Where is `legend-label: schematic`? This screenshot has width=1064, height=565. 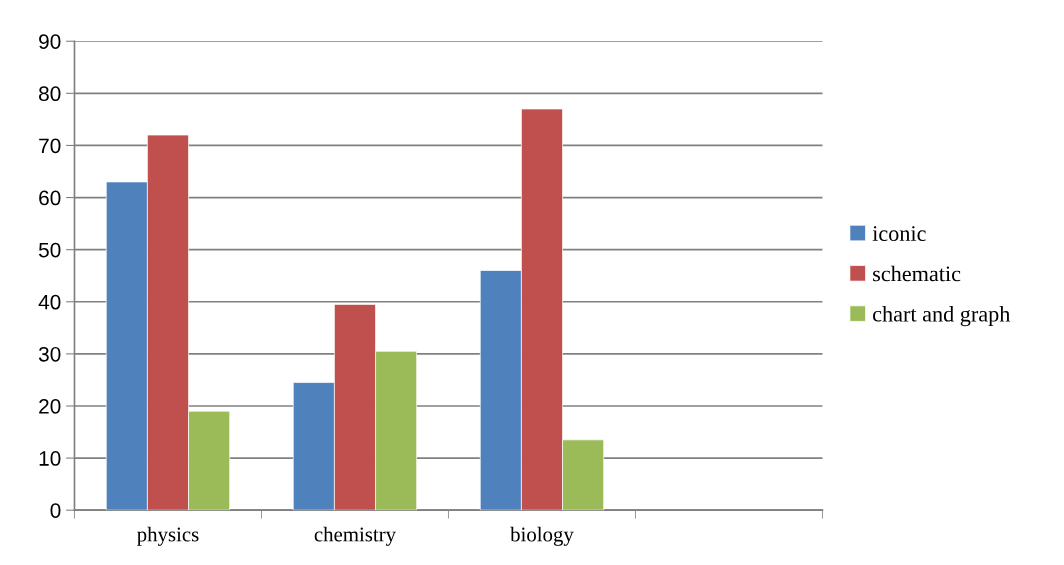
legend-label: schematic is located at coordinates (917, 273).